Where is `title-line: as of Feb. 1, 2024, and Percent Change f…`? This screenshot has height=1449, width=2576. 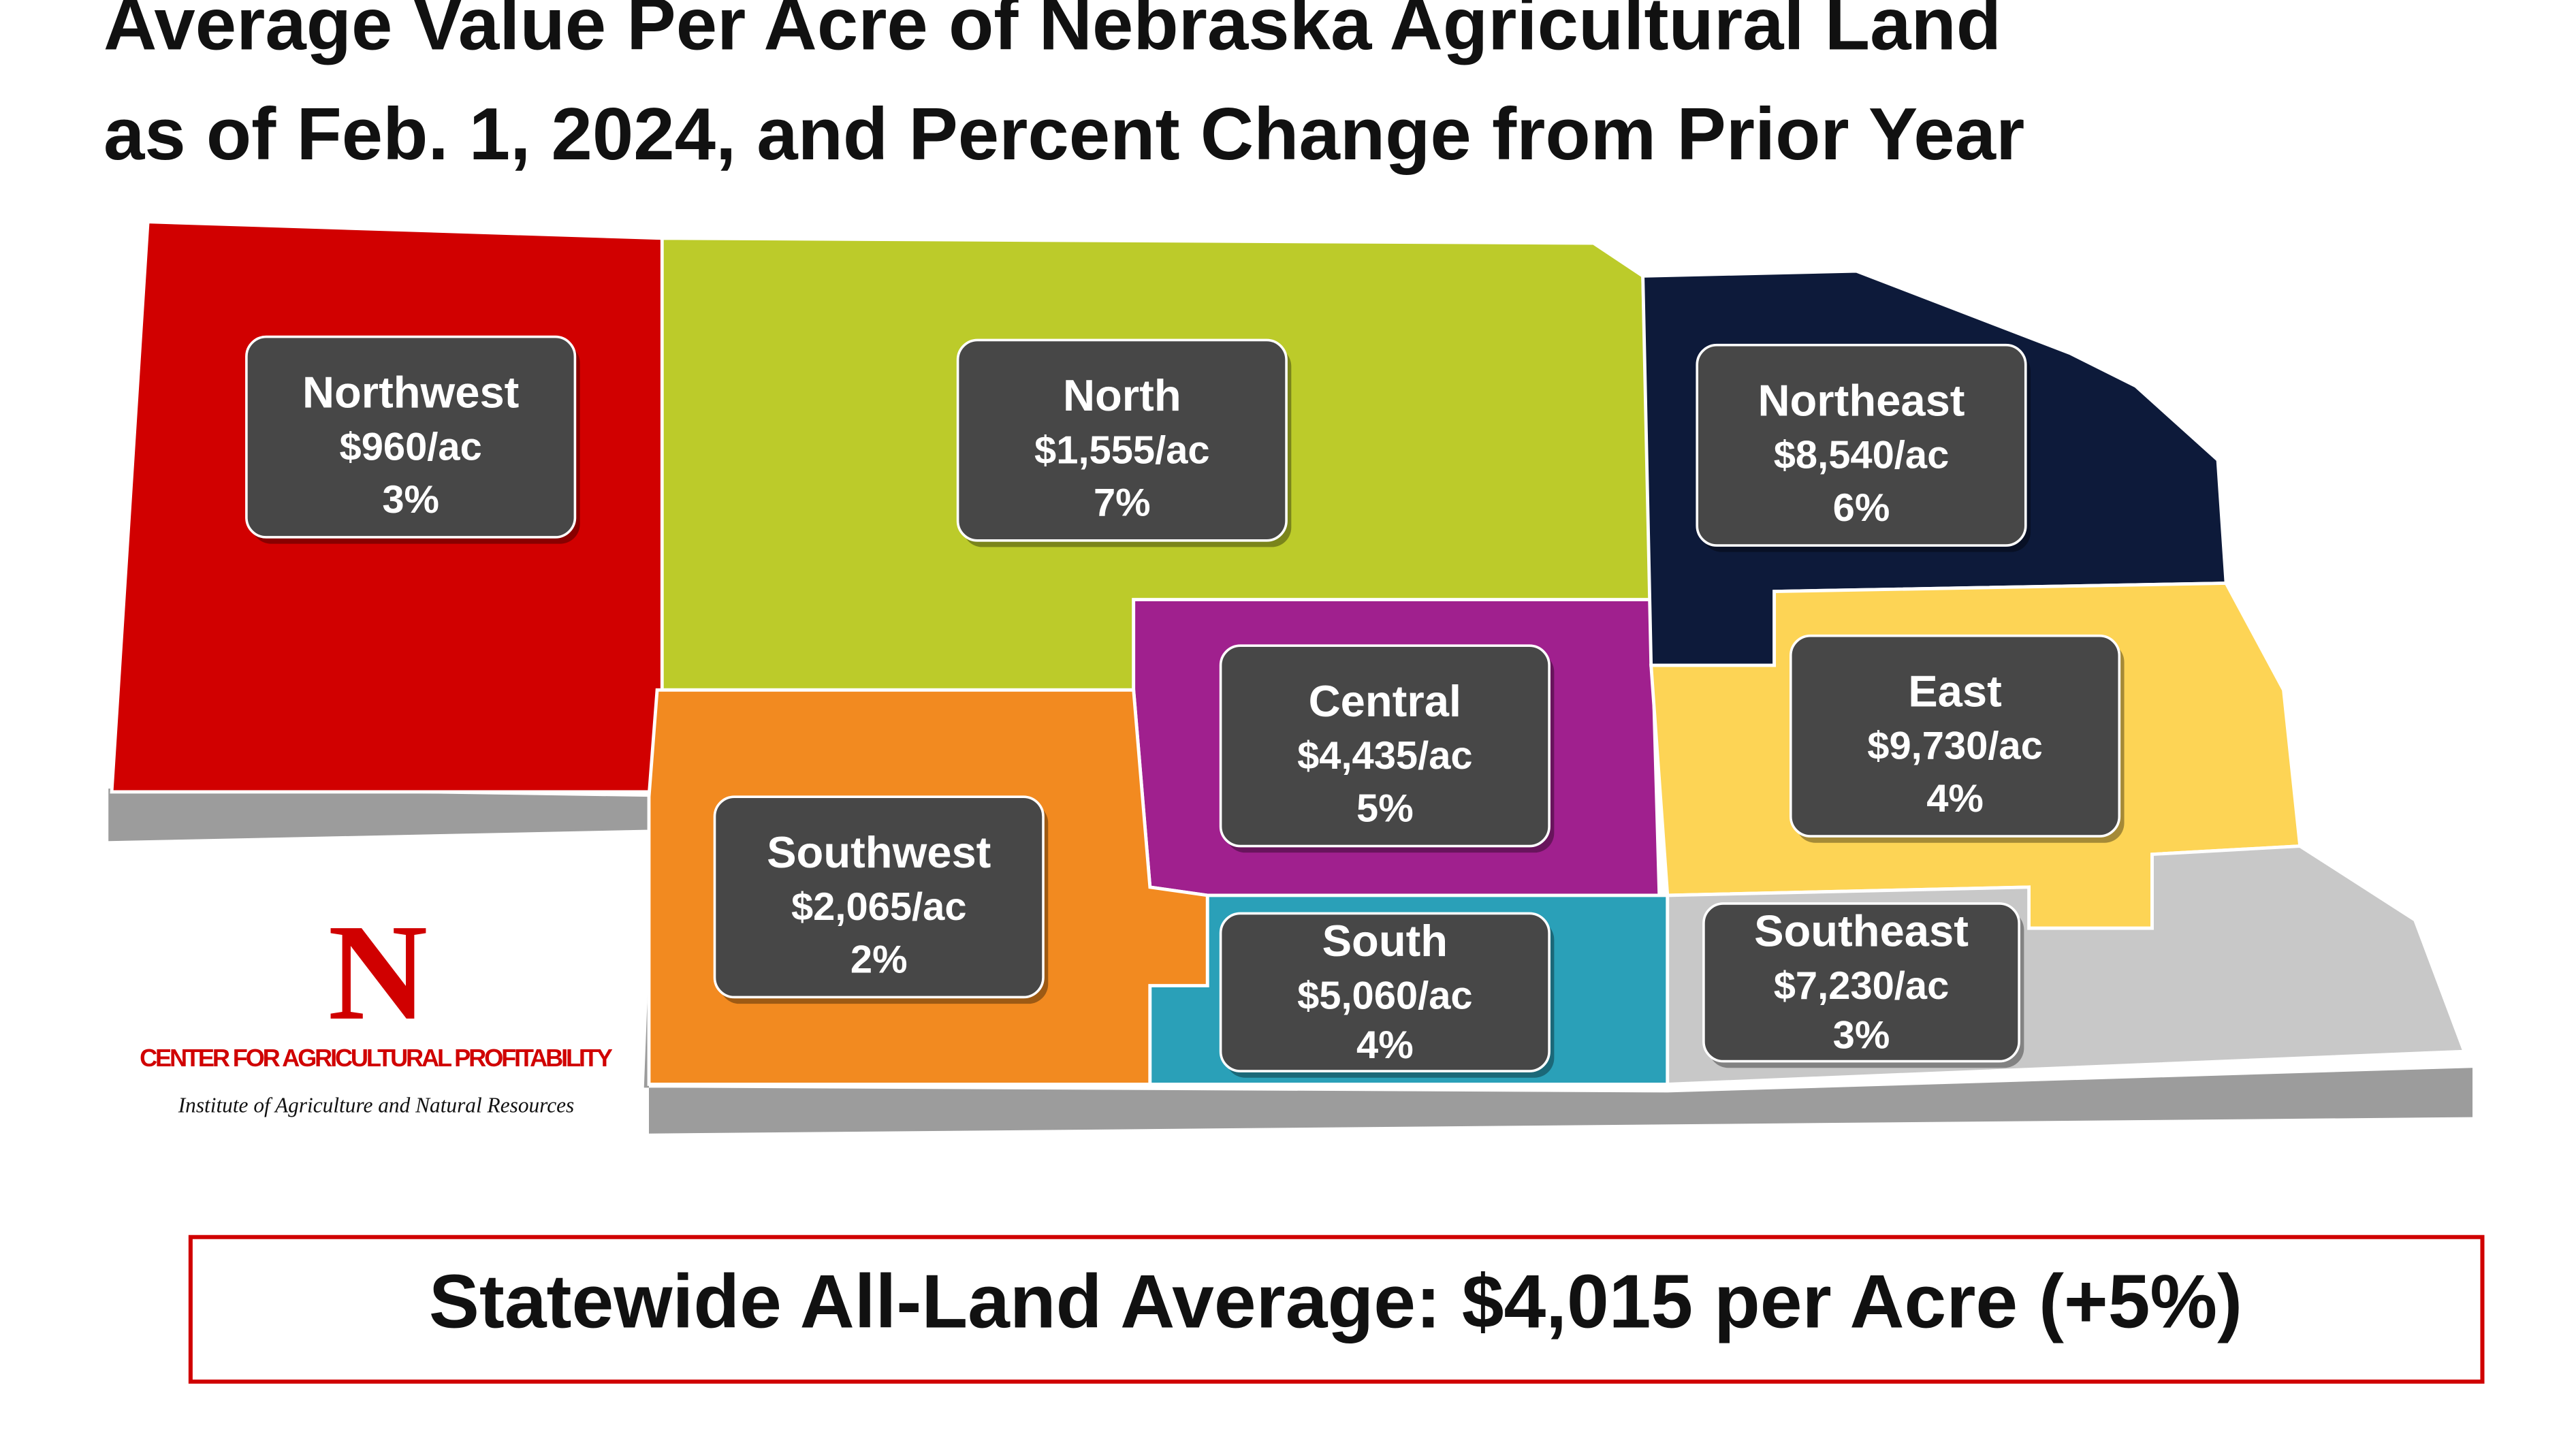 title-line: as of Feb. 1, 2024, and Percent Change f… is located at coordinates (1064, 135).